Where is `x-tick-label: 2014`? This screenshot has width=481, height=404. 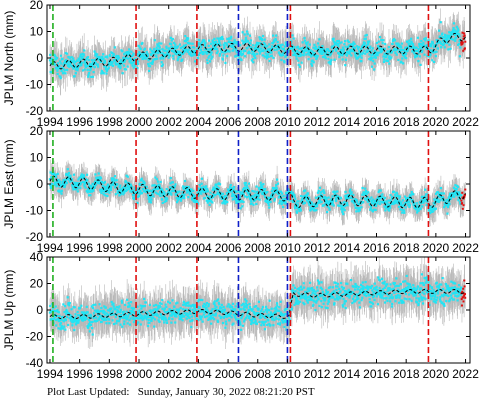
x-tick-label: 2014 is located at coordinates (346, 122).